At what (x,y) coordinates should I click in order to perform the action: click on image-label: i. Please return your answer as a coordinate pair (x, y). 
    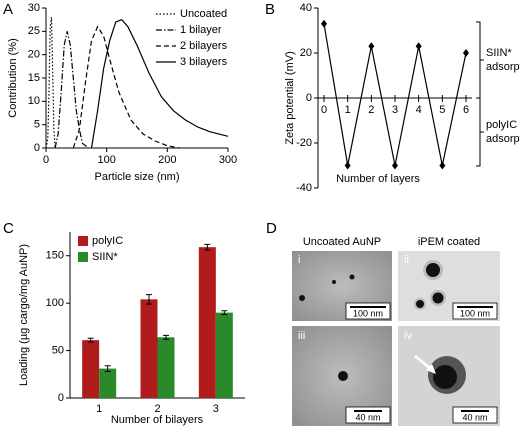
    Looking at the image, I should click on (299, 260).